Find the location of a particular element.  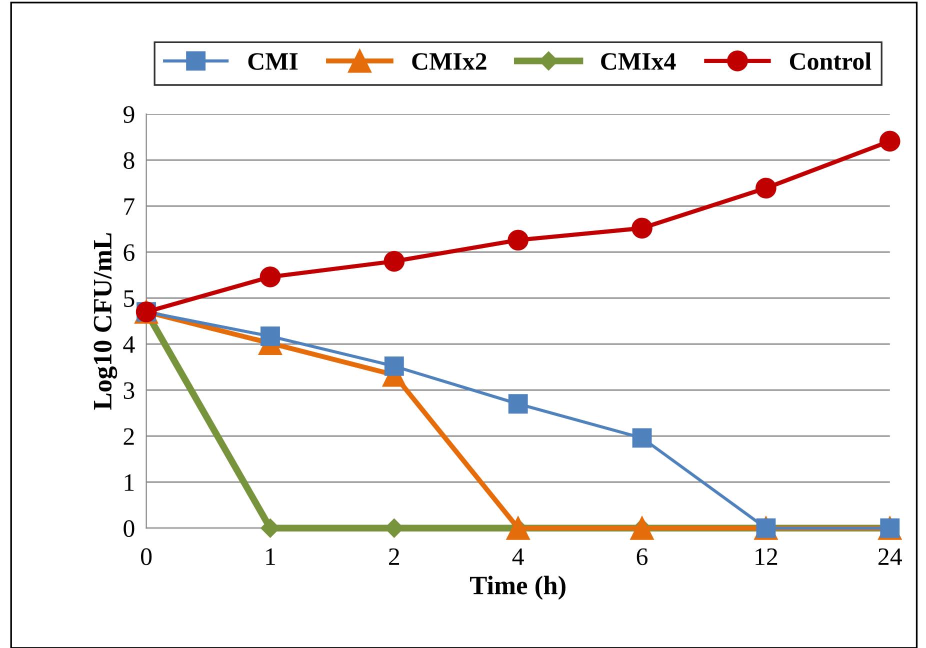

y-tick-label: 4 is located at coordinates (129, 344).